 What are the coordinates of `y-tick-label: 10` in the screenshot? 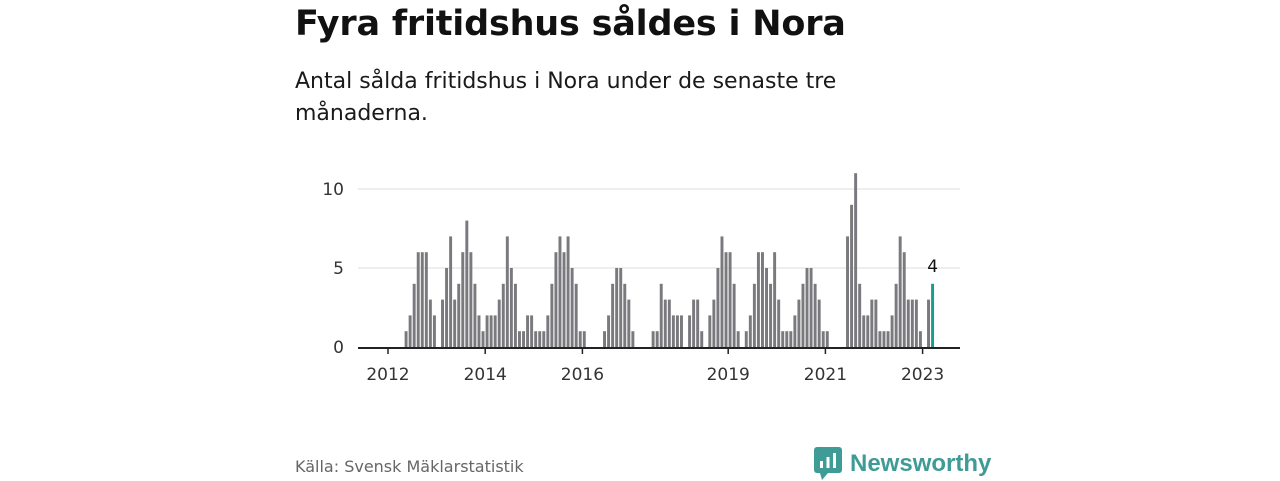 It's located at (333, 190).